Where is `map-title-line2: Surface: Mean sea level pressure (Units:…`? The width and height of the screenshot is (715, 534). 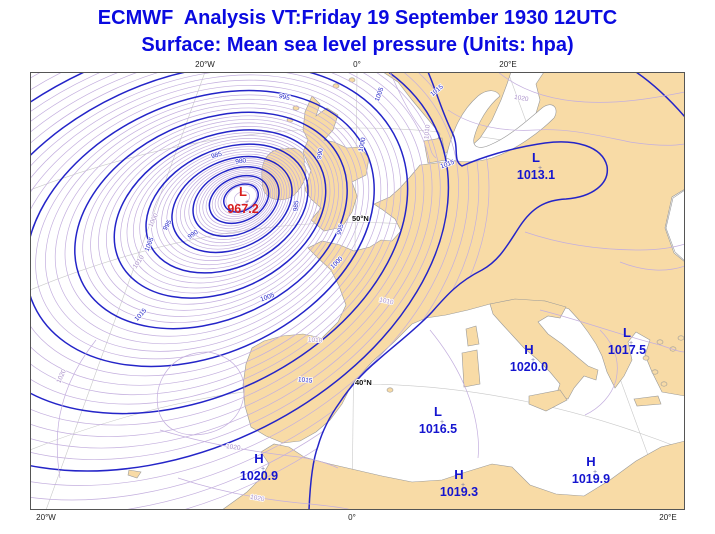 map-title-line2: Surface: Mean sea level pressure (Units:… is located at coordinates (357, 45).